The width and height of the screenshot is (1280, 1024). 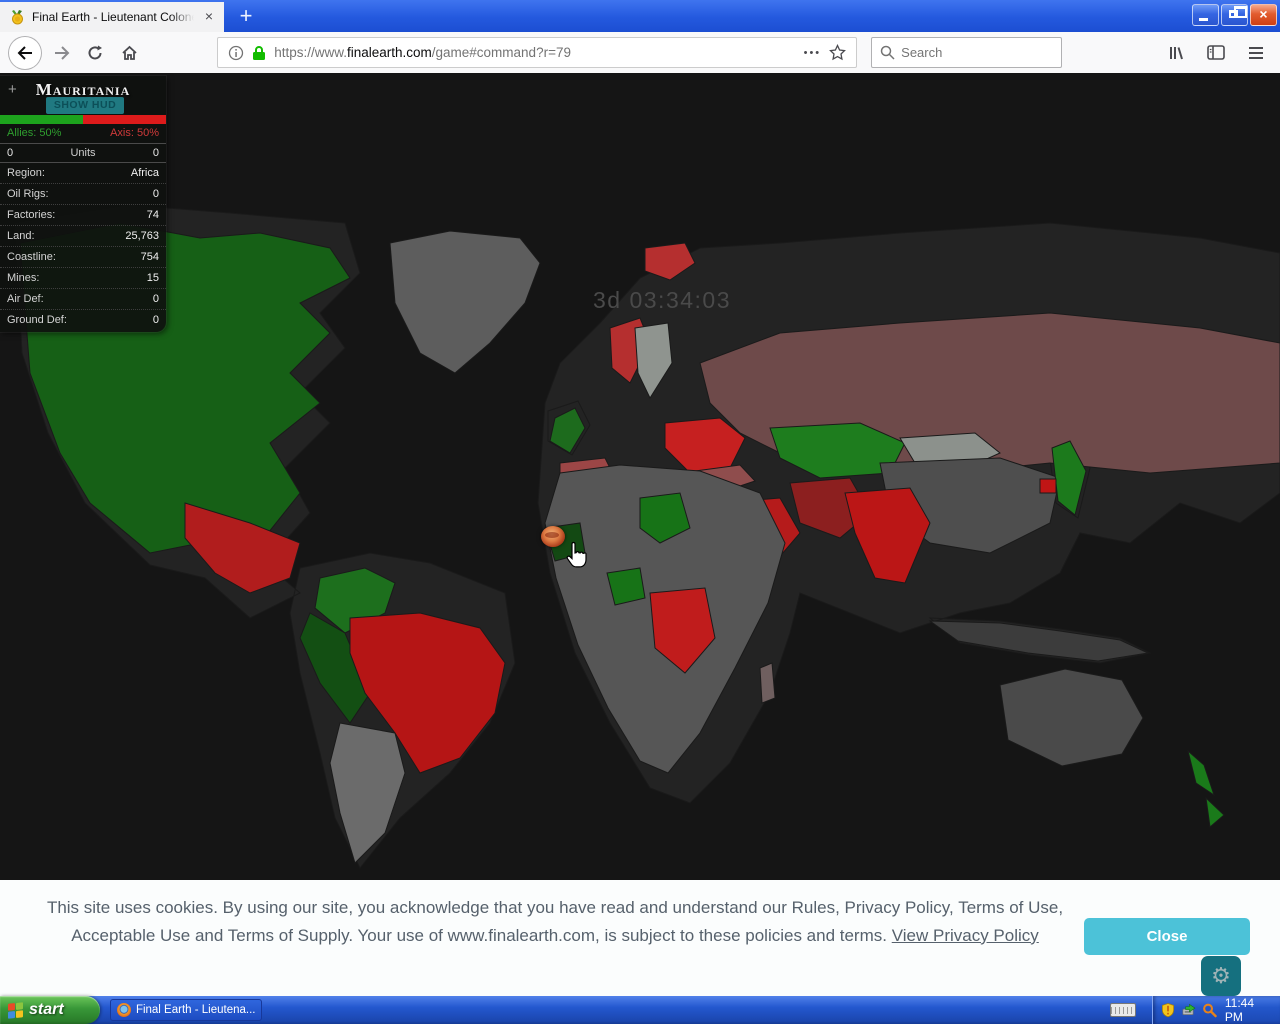 I want to click on search-box, so click(x=967, y=52).